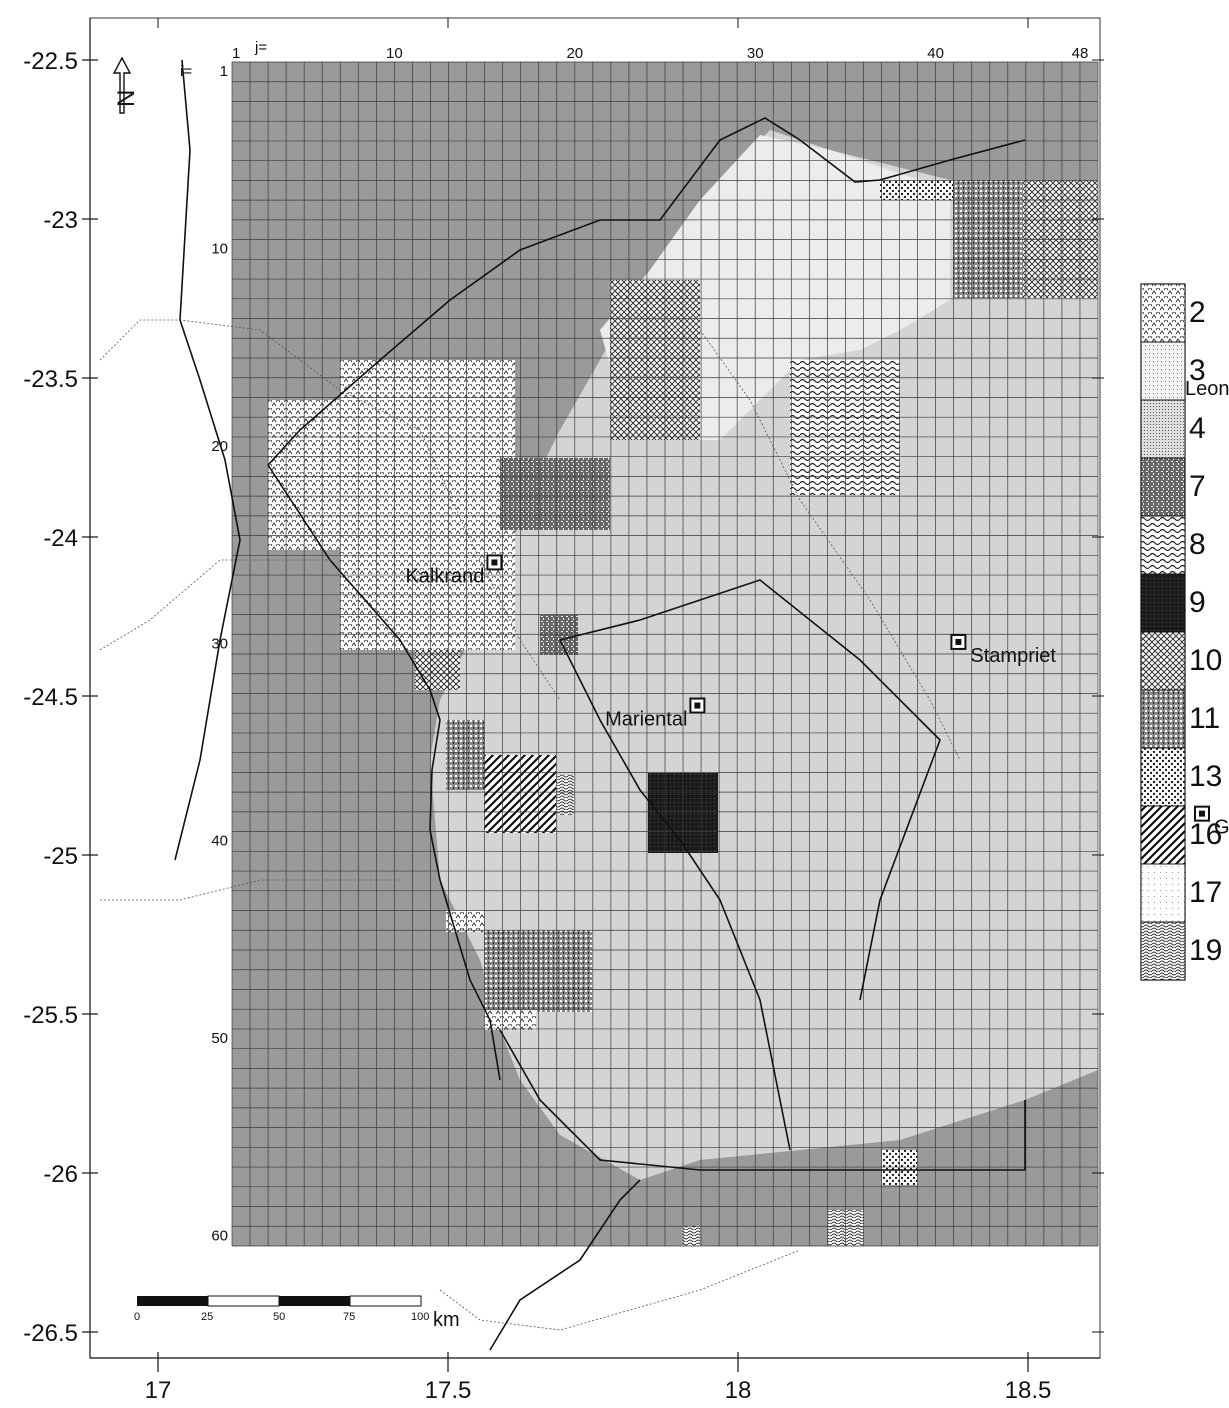 The width and height of the screenshot is (1229, 1408). What do you see at coordinates (158, 1390) in the screenshot?
I see `x-tick-label: 17` at bounding box center [158, 1390].